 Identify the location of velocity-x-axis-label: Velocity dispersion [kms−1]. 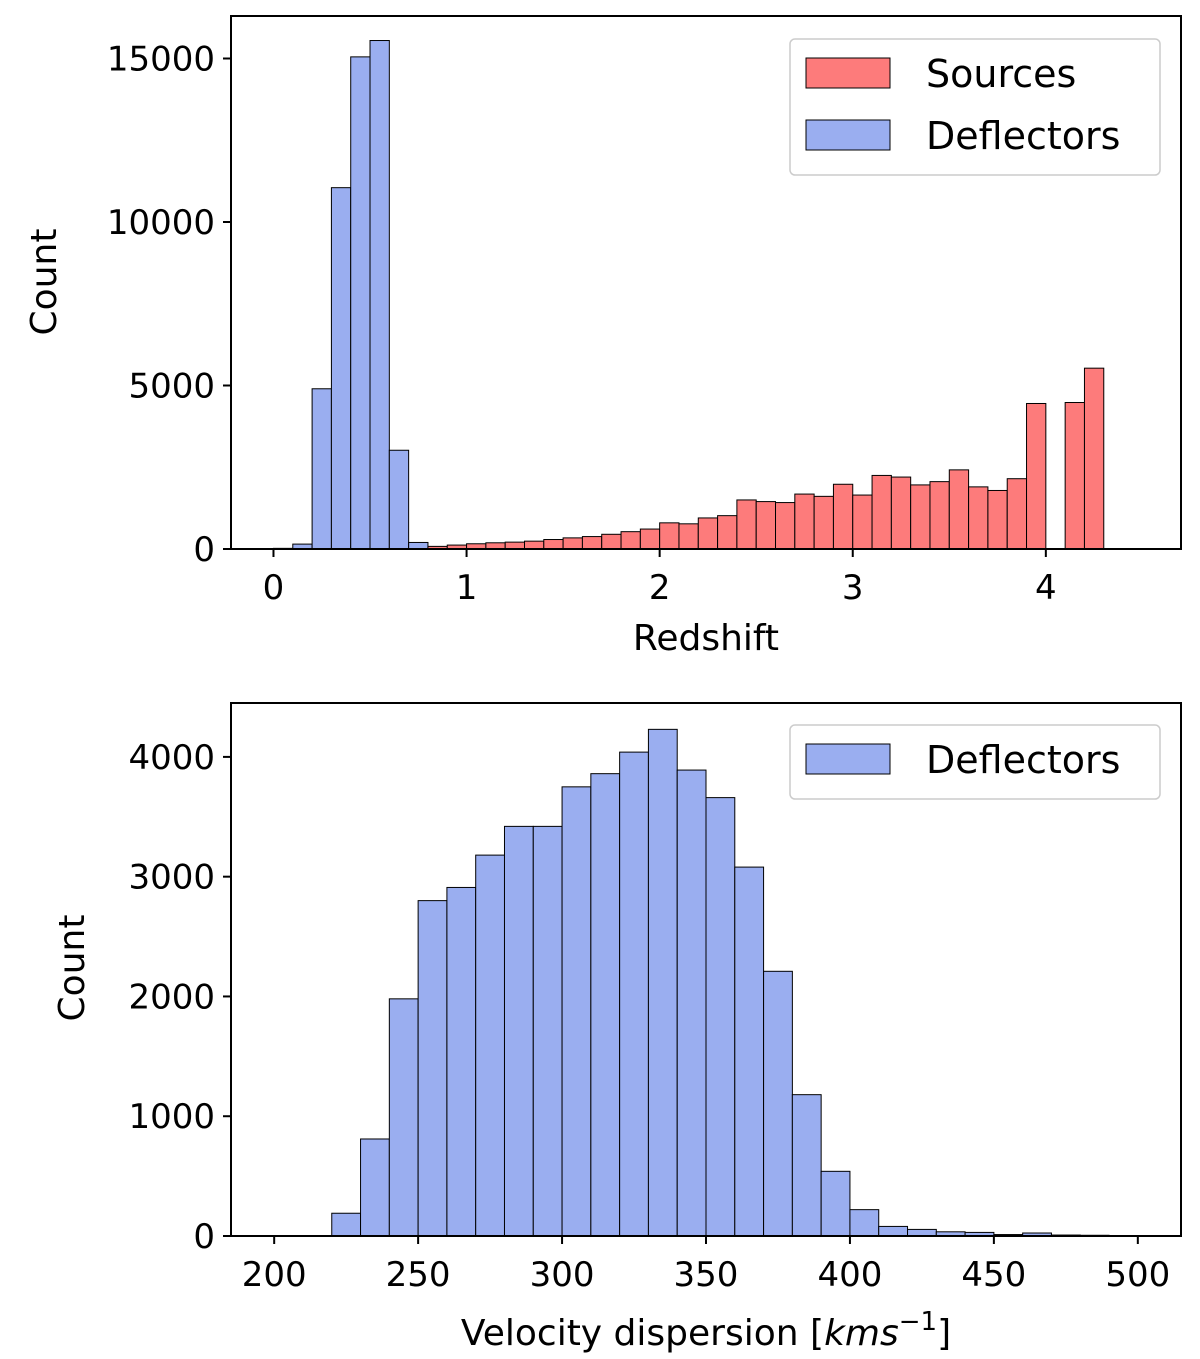
(706, 1330).